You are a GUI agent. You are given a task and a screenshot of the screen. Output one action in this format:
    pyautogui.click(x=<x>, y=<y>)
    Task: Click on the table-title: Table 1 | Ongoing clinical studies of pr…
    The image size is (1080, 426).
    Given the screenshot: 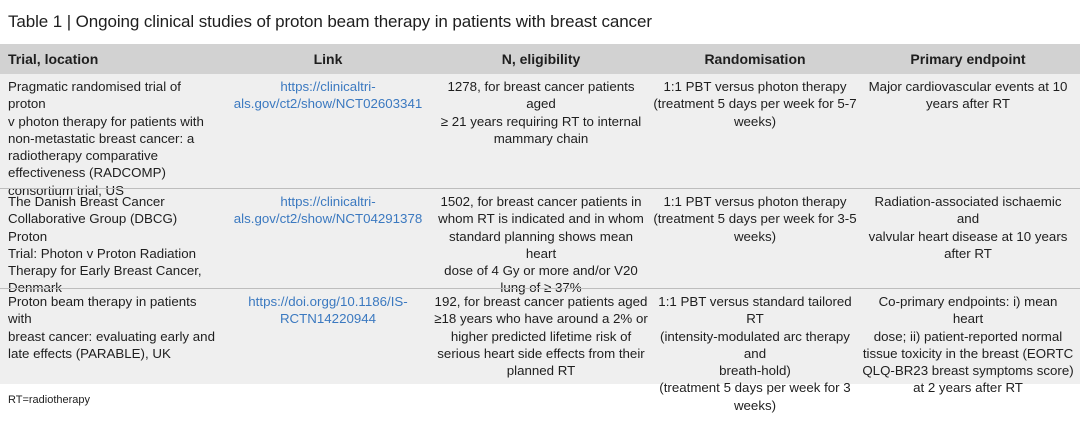 What is the action you would take?
    pyautogui.click(x=540, y=22)
    